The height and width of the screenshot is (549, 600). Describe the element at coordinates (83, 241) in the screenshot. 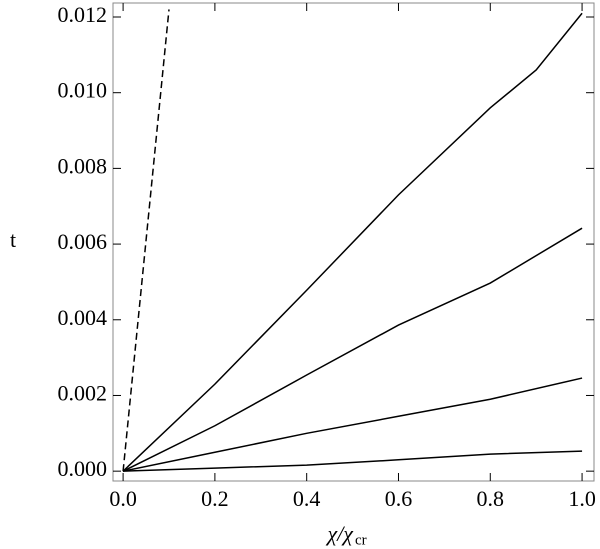

I see `y-tick-label: 0.006` at that location.